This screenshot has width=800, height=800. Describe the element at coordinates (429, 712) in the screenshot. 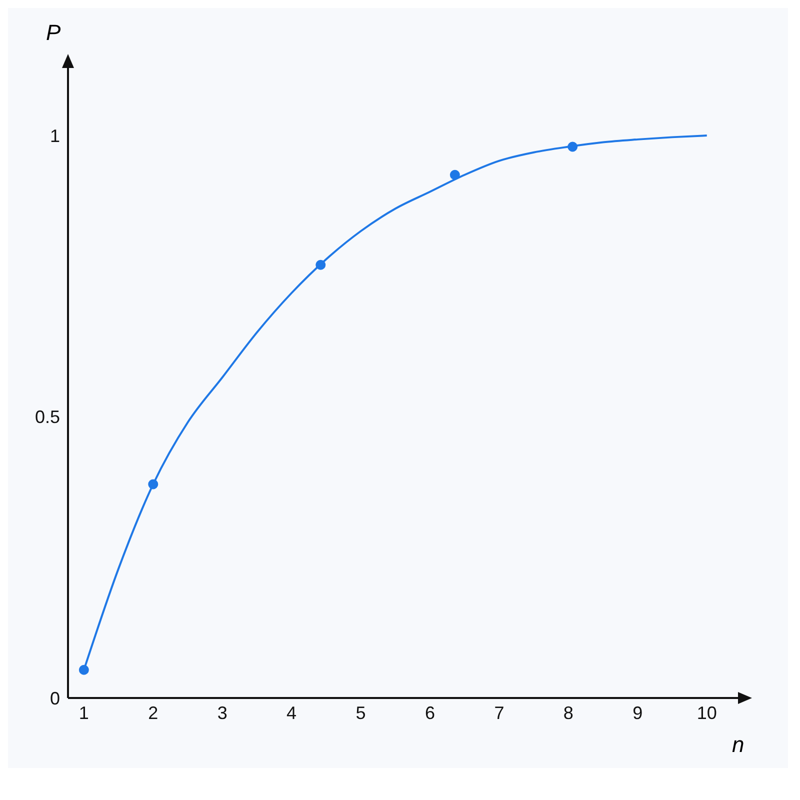

I see `x-tick-label: 6` at that location.